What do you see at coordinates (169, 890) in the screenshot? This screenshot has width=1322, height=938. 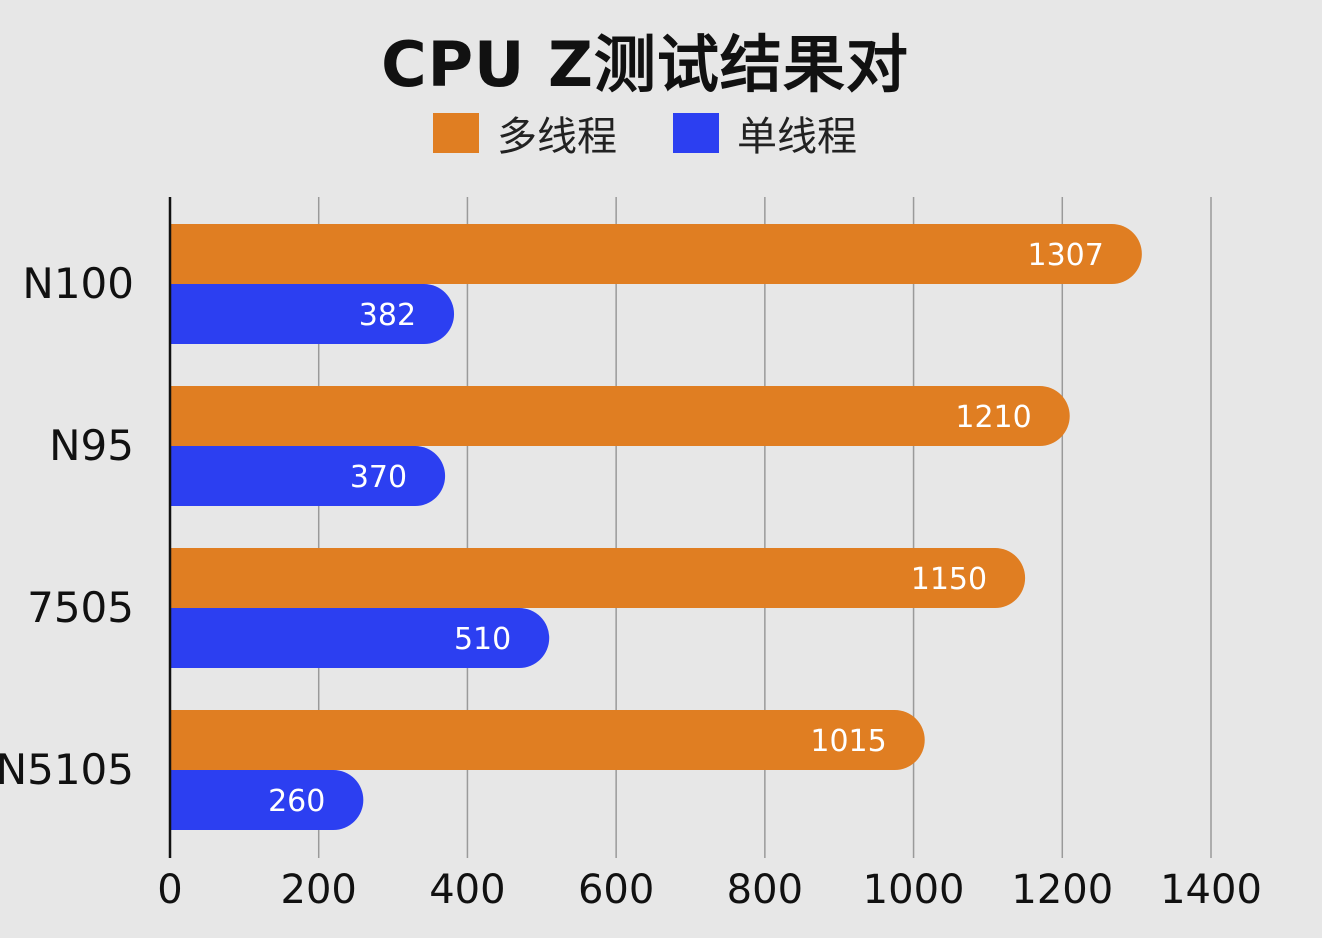 I see `x-tick-label-0: 0` at bounding box center [169, 890].